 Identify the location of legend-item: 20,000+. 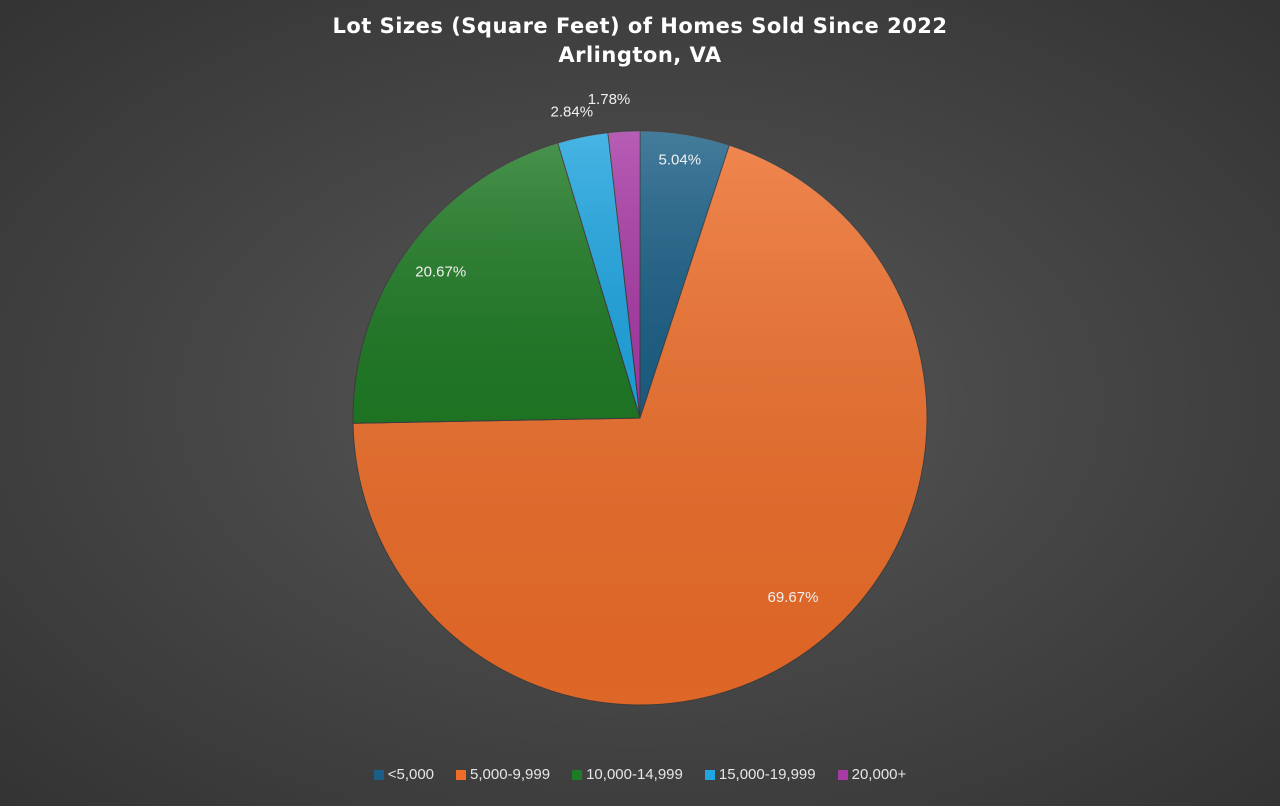
(872, 774).